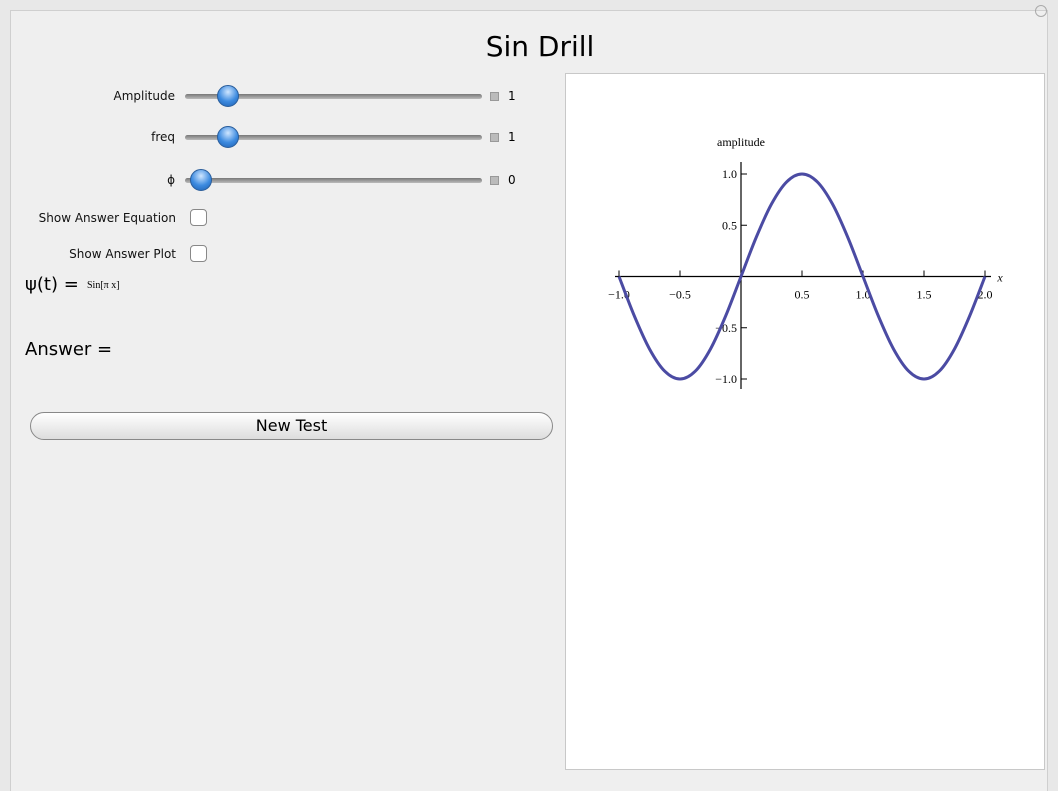  I want to click on slider-label: ϕ, so click(171, 180).